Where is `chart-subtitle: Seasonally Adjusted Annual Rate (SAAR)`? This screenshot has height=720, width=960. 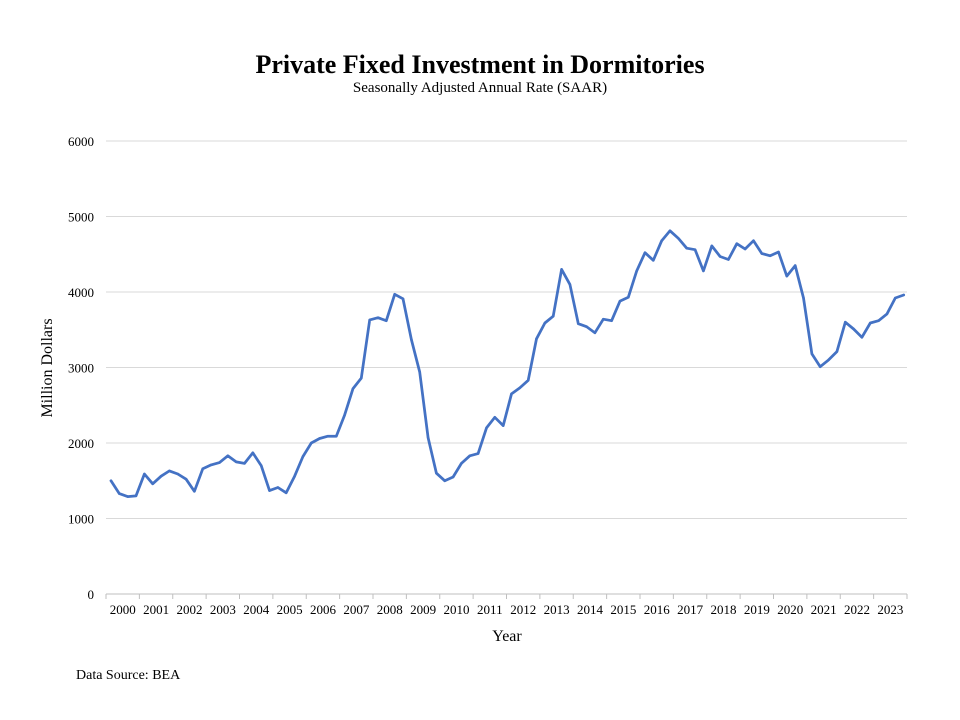 chart-subtitle: Seasonally Adjusted Annual Rate (SAAR) is located at coordinates (480, 88).